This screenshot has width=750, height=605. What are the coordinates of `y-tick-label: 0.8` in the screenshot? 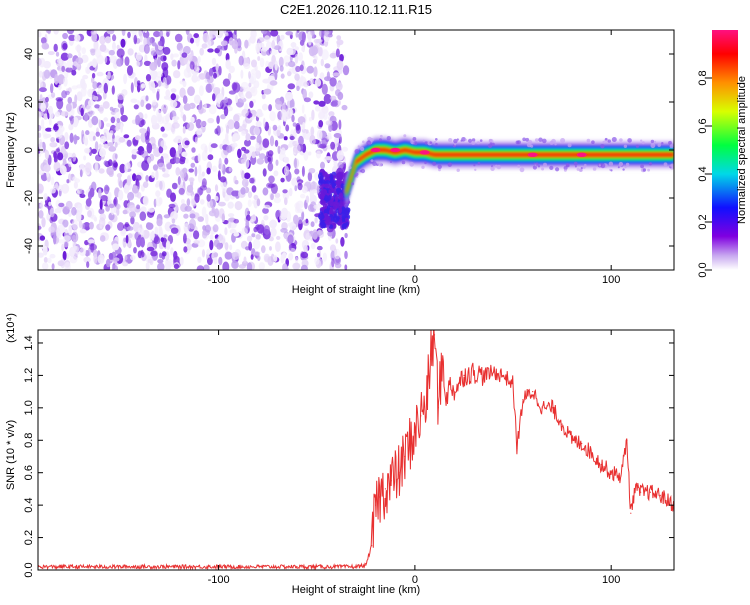 It's located at (29, 440).